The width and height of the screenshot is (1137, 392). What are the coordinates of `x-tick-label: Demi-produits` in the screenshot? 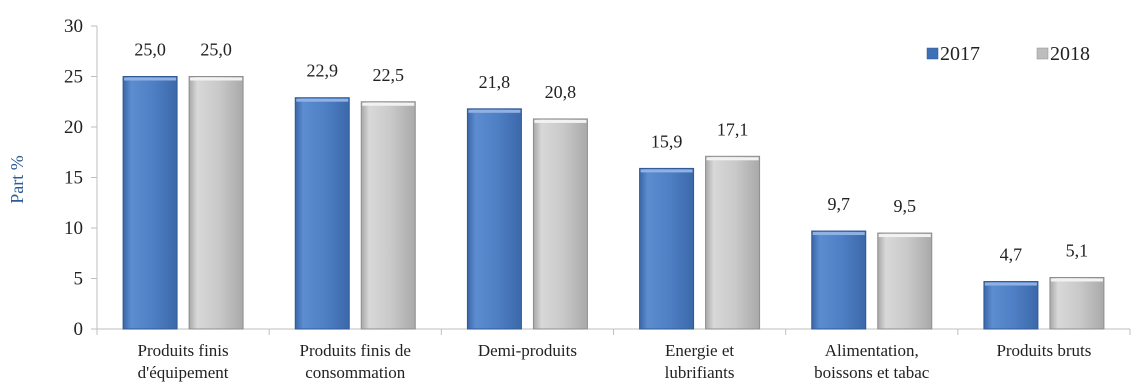 It's located at (527, 350).